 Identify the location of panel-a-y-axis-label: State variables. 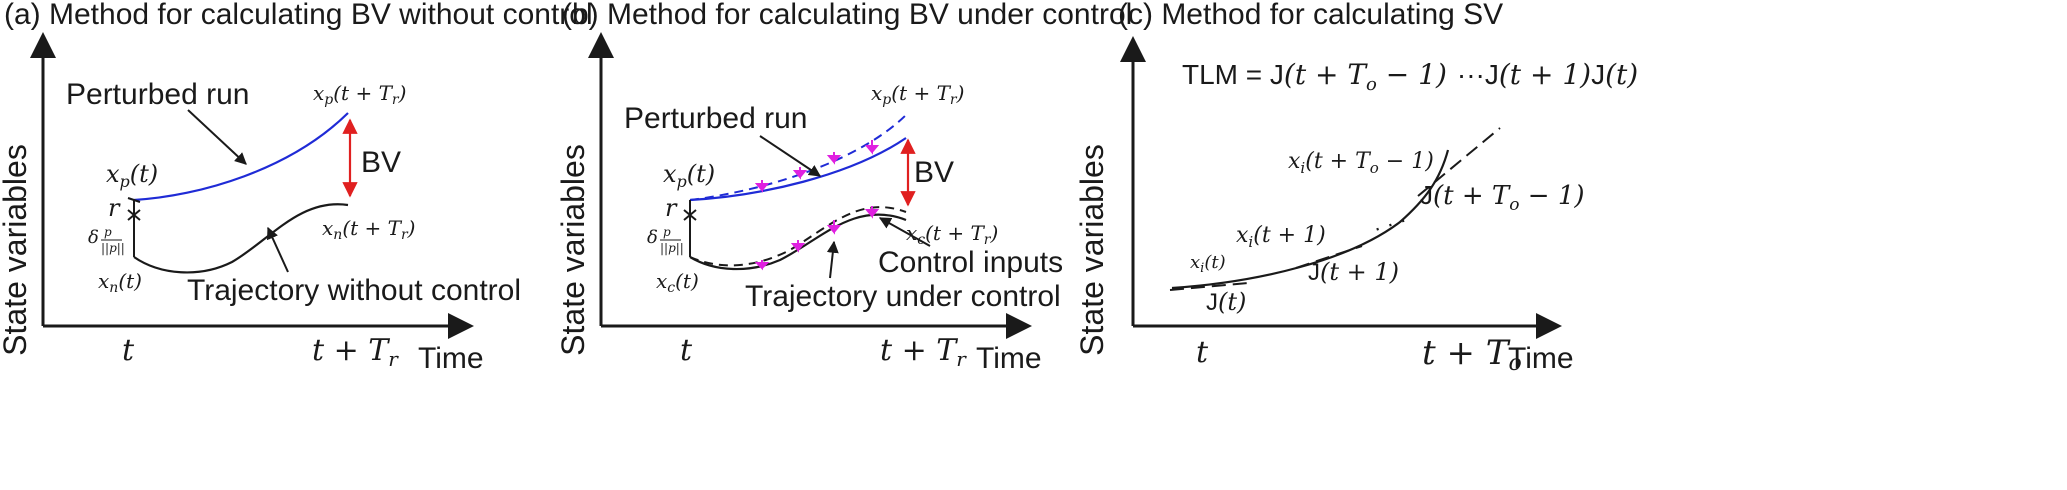
(16, 250).